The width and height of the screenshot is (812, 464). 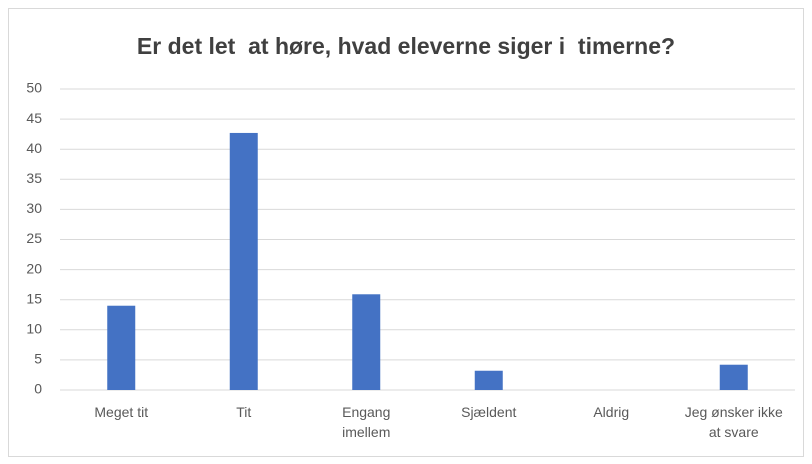 What do you see at coordinates (34, 329) in the screenshot?
I see `y-tick-label: 10` at bounding box center [34, 329].